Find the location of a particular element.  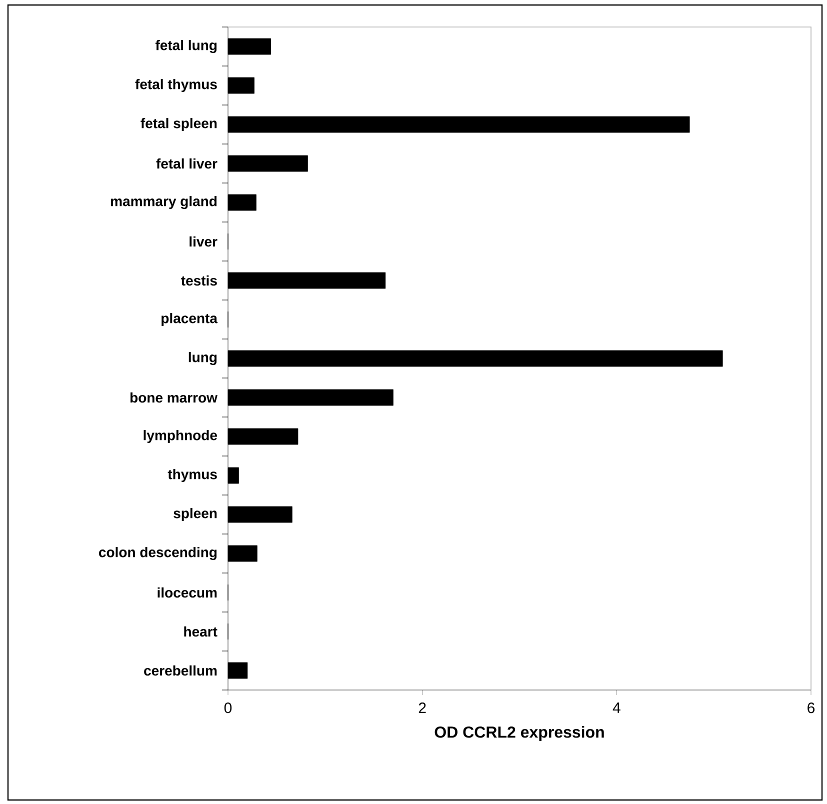

y-tick-label: heart is located at coordinates (201, 631).